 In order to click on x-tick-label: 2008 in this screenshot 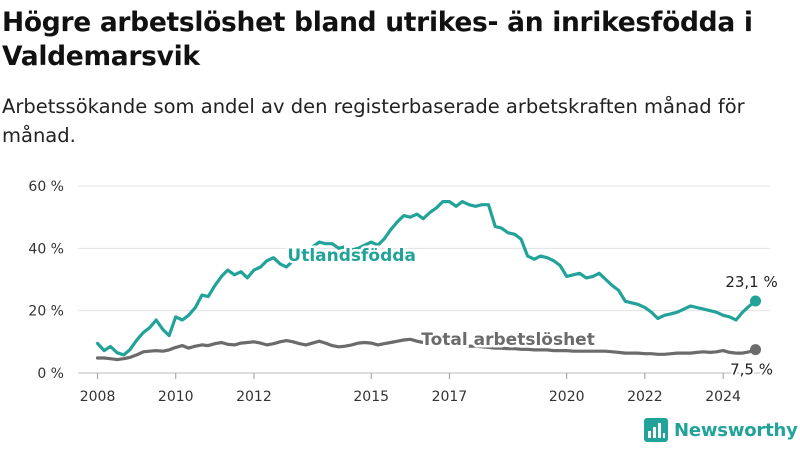, I will do `click(98, 397)`.